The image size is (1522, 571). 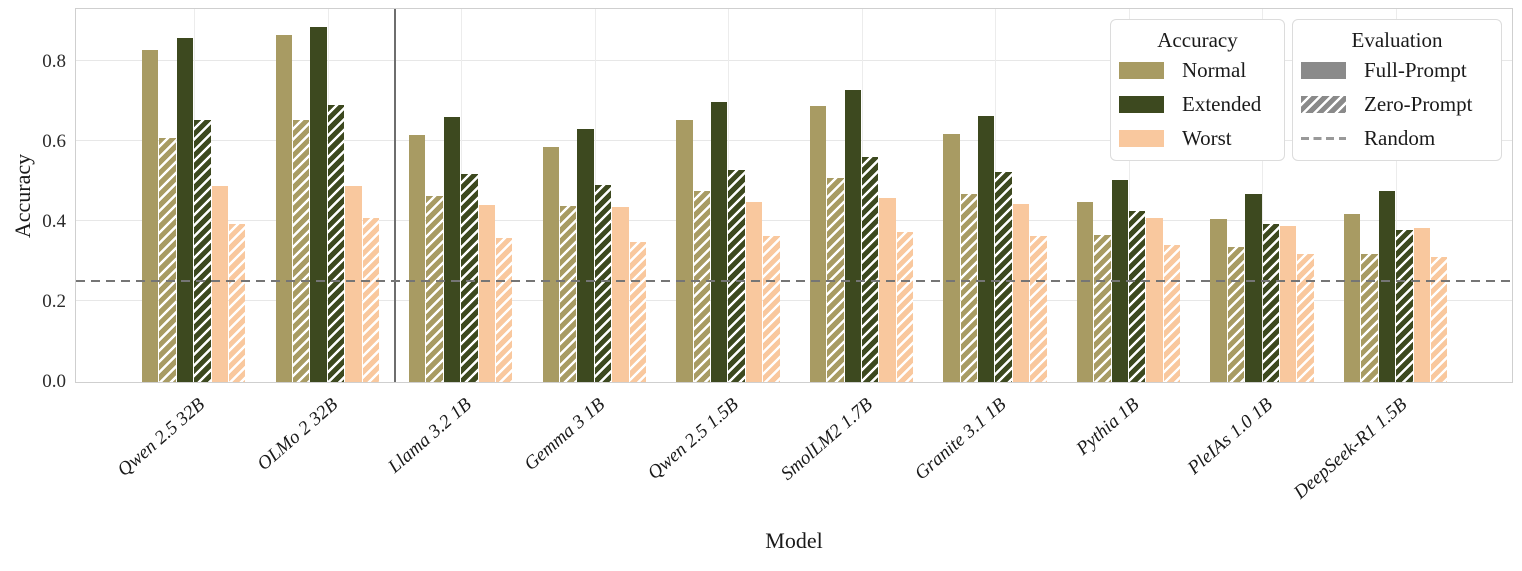 I want to click on legend-label: Zero-Prompt, so click(x=1418, y=104).